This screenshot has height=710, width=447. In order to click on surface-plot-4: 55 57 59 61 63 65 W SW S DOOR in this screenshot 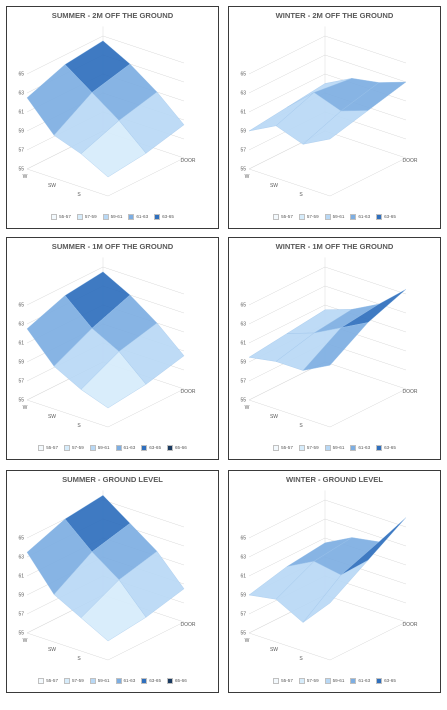, I will do `click(329, 343)`.